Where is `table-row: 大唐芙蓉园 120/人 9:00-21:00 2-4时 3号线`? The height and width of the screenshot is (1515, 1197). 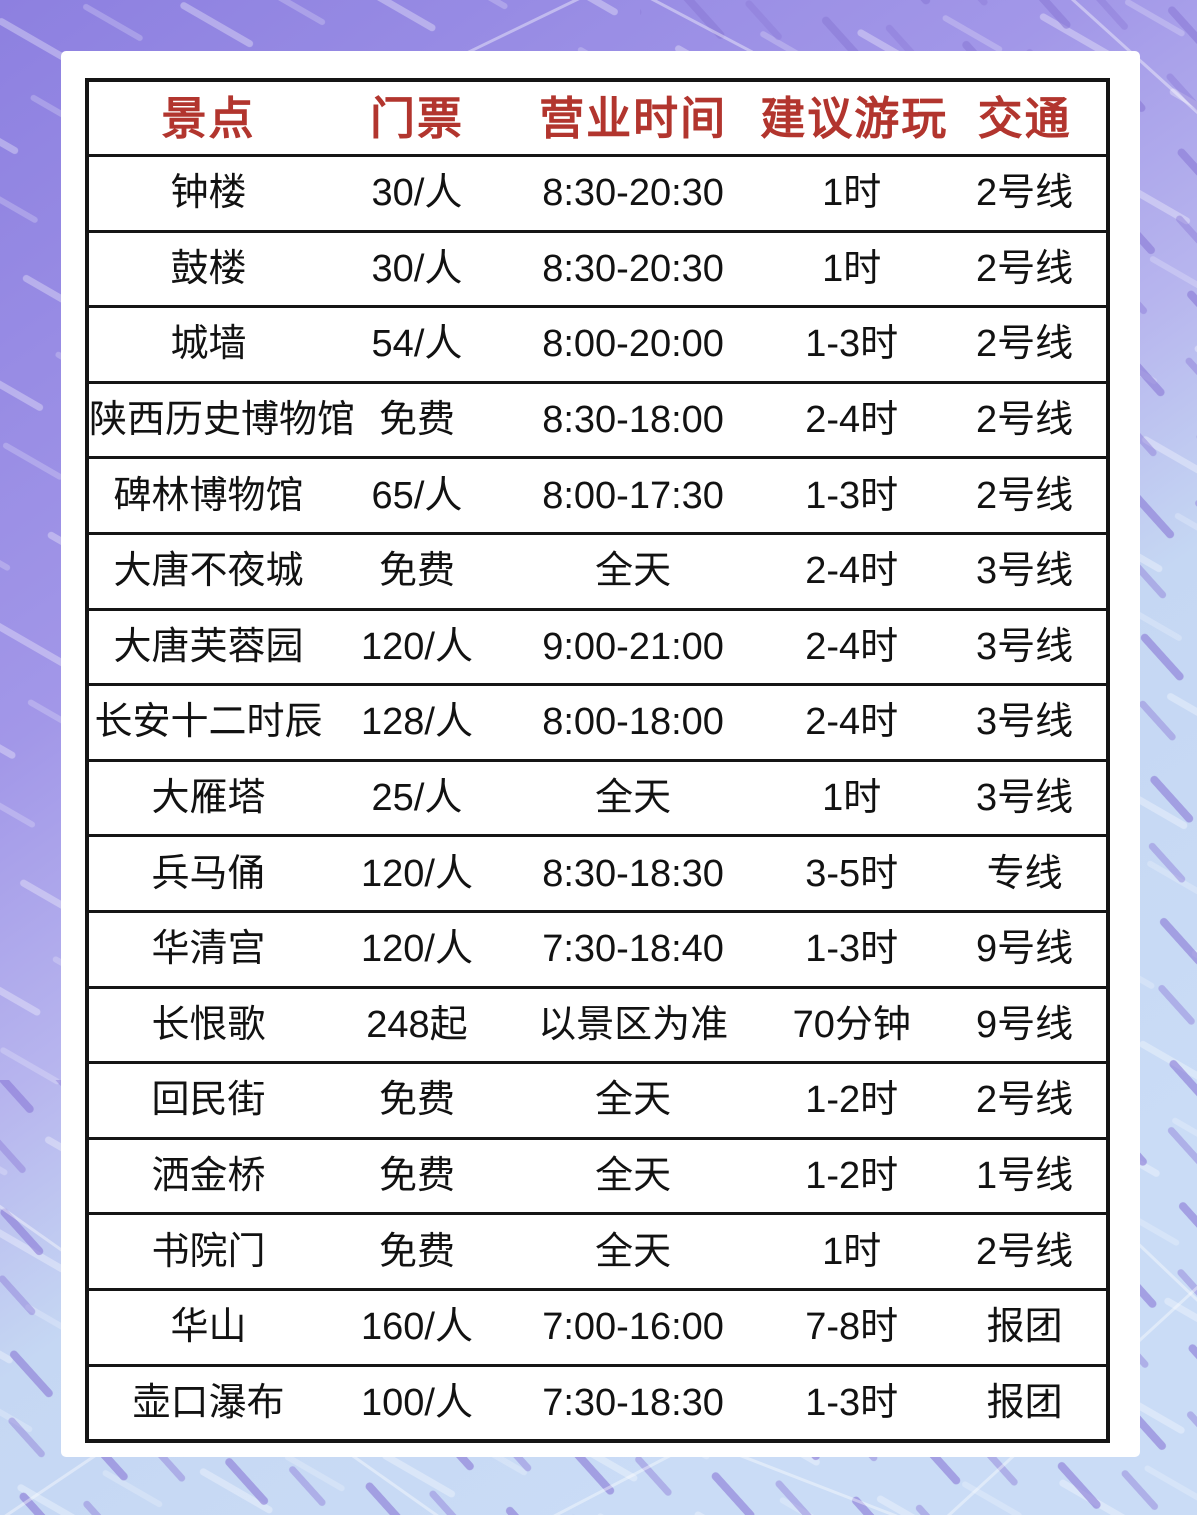 table-row: 大唐芙蓉园 120/人 9:00-21:00 2-4时 3号线 is located at coordinates (597, 645).